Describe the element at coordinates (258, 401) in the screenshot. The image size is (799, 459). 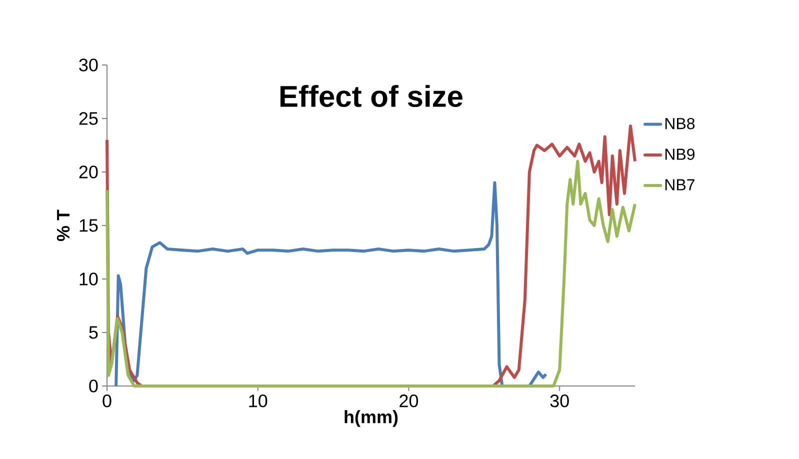
I see `x-tick-label: 10` at that location.